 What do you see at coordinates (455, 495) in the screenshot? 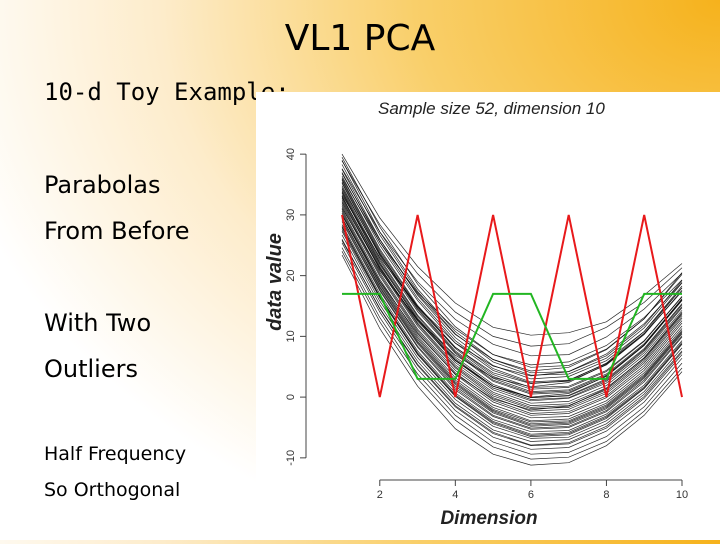
I see `x-tick-label: 4` at bounding box center [455, 495].